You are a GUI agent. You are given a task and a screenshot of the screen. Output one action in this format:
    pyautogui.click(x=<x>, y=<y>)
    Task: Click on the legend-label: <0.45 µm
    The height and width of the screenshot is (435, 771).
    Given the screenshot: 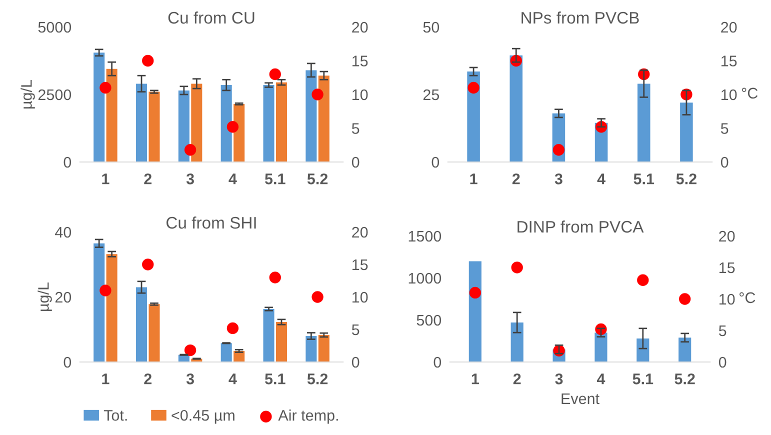 What is the action you would take?
    pyautogui.click(x=203, y=417)
    